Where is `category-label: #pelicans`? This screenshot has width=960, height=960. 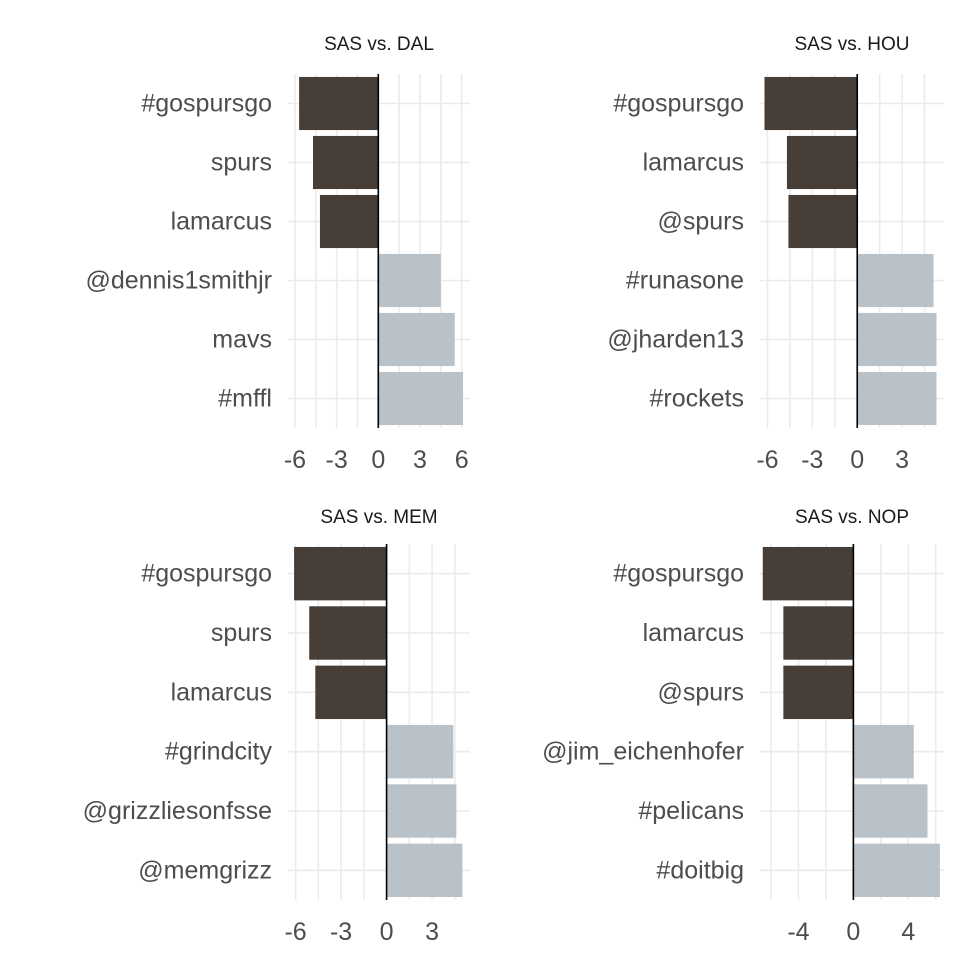
category-label: #pelicans is located at coordinates (691, 811).